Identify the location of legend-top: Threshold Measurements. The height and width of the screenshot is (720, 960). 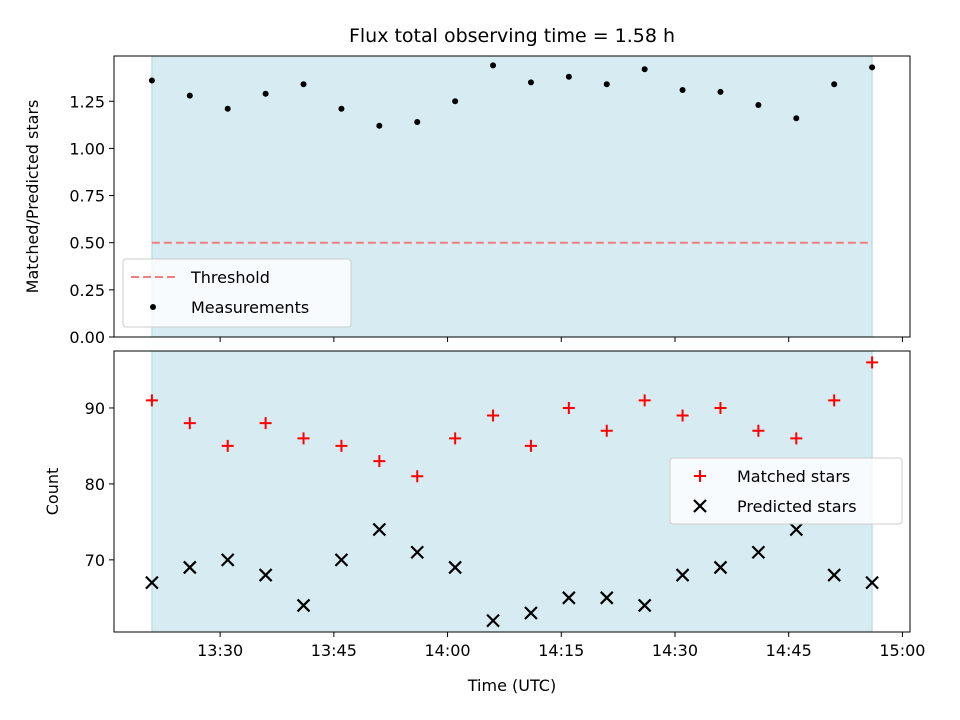
(237, 293).